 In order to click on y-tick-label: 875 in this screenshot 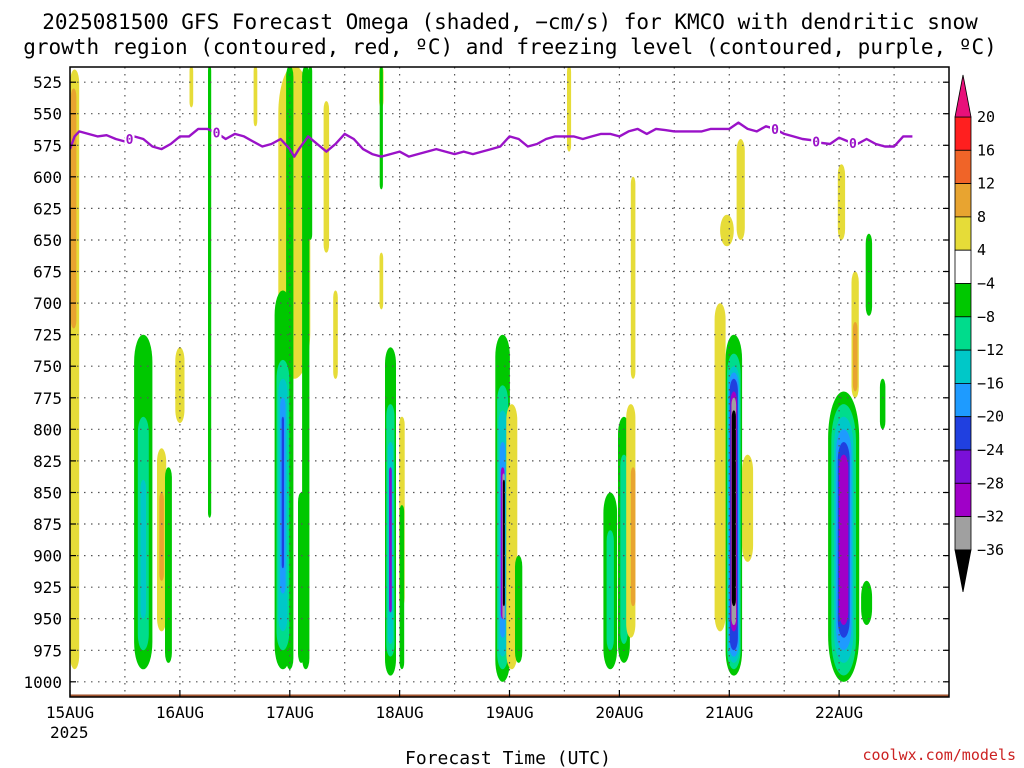, I will do `click(47, 524)`.